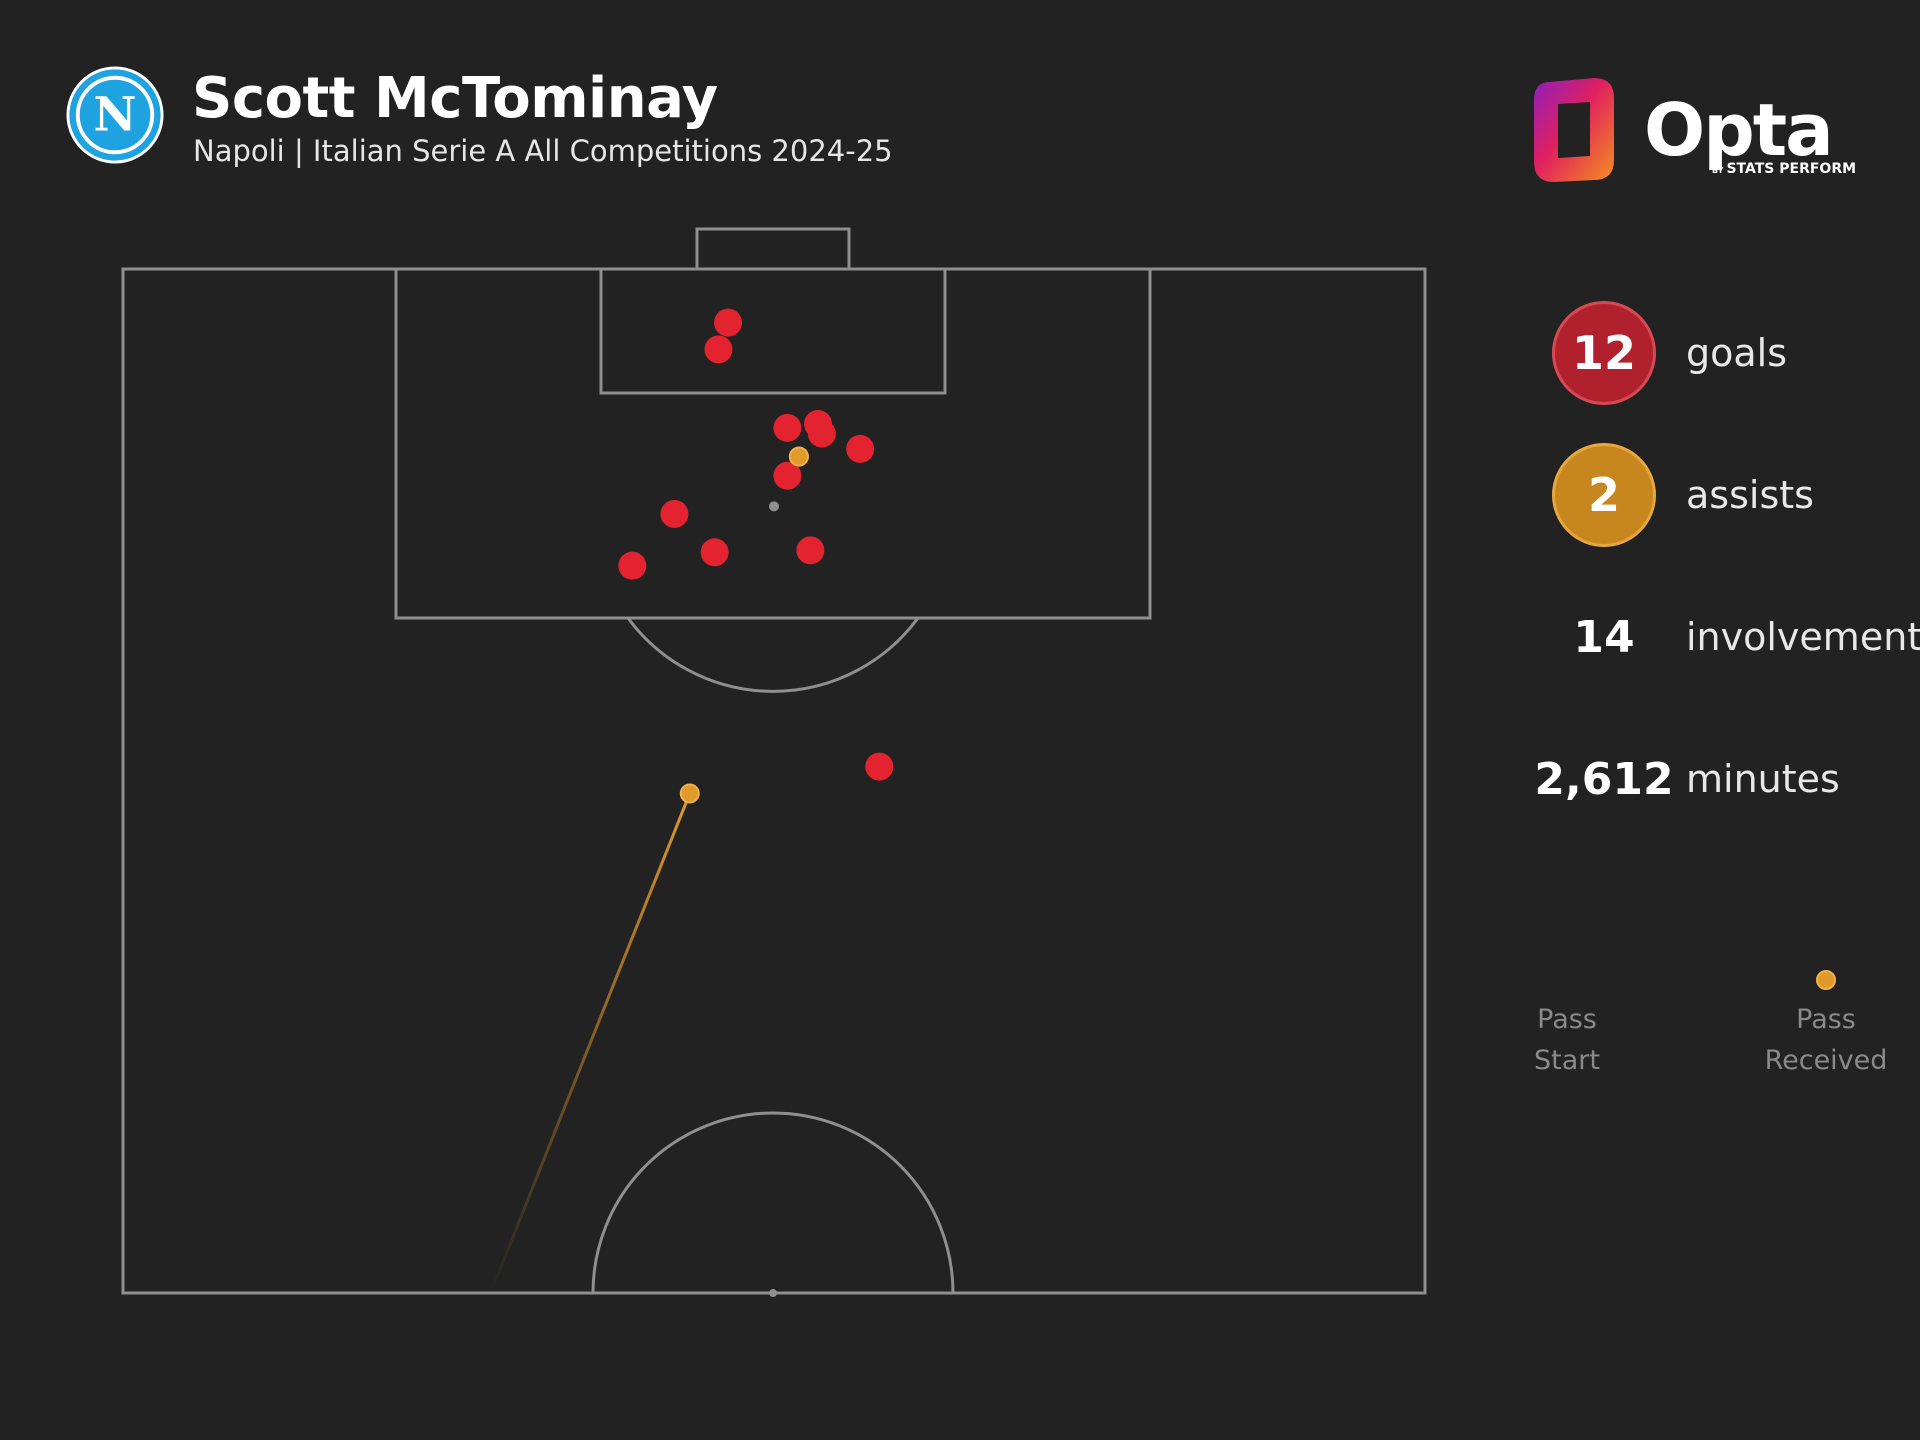 This screenshot has height=1440, width=1920. What do you see at coordinates (773, 331) in the screenshot?
I see `six-yard-box` at bounding box center [773, 331].